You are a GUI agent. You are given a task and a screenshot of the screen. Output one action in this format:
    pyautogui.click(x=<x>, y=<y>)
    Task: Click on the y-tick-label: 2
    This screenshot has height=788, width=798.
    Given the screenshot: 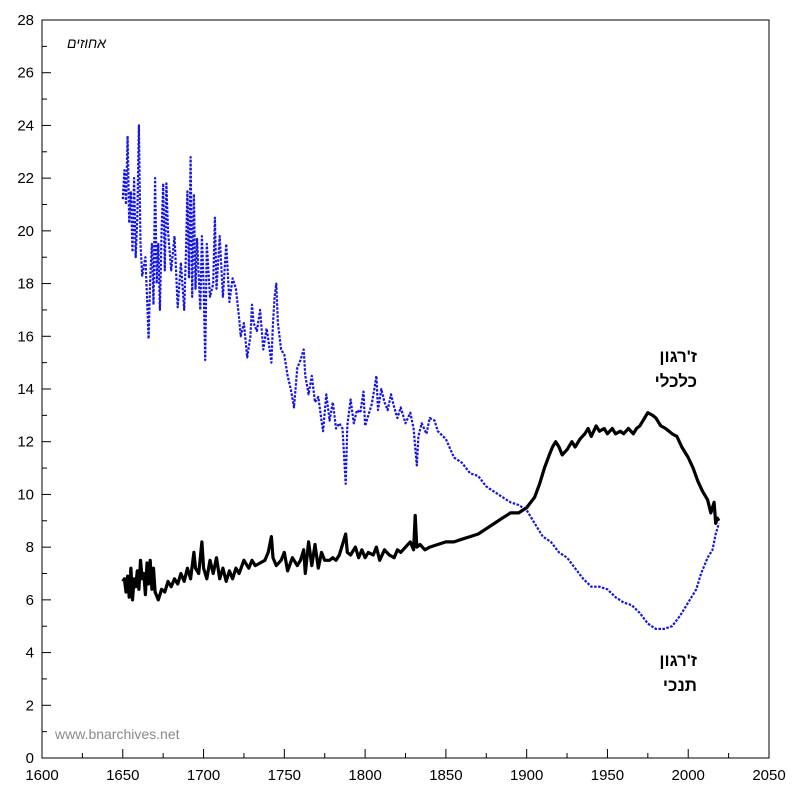 What is the action you would take?
    pyautogui.click(x=30, y=705)
    